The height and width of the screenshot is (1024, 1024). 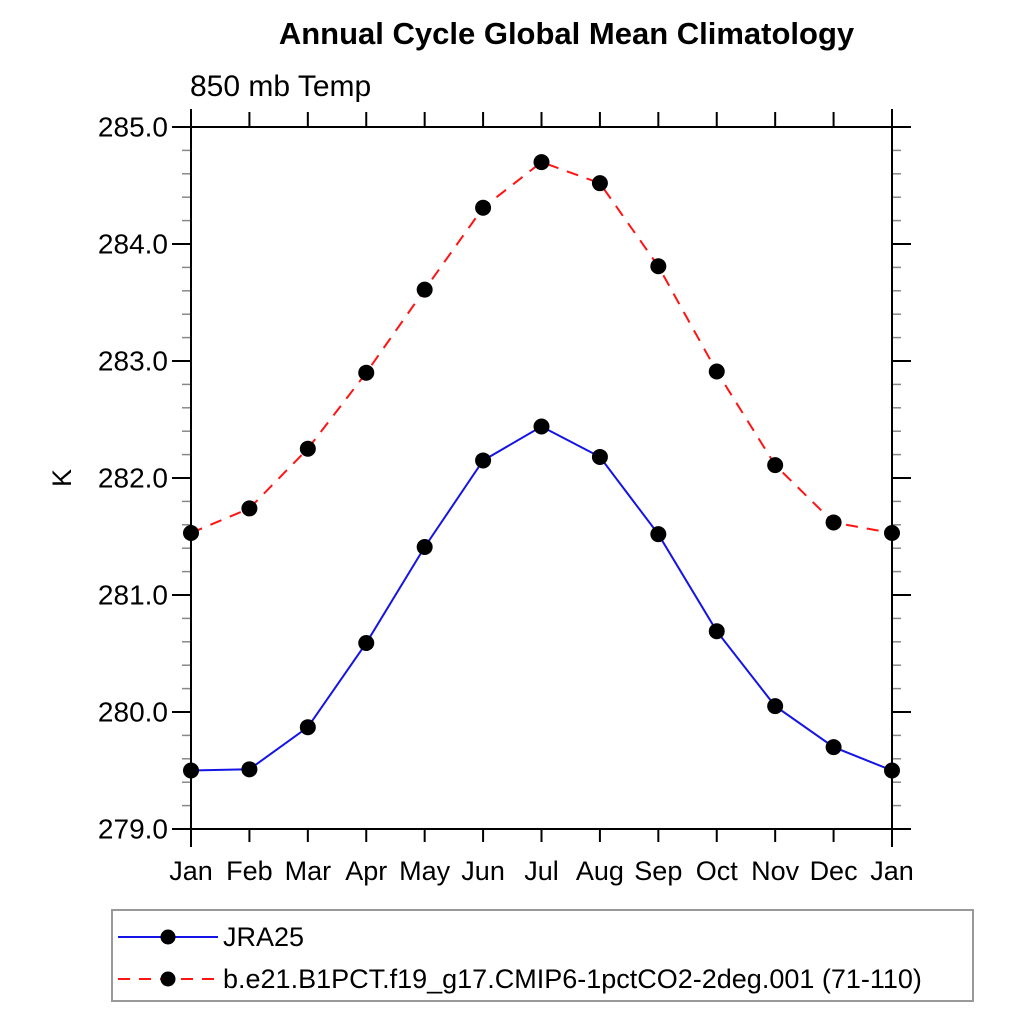 What do you see at coordinates (541, 871) in the screenshot?
I see `x-tick-label: Jul` at bounding box center [541, 871].